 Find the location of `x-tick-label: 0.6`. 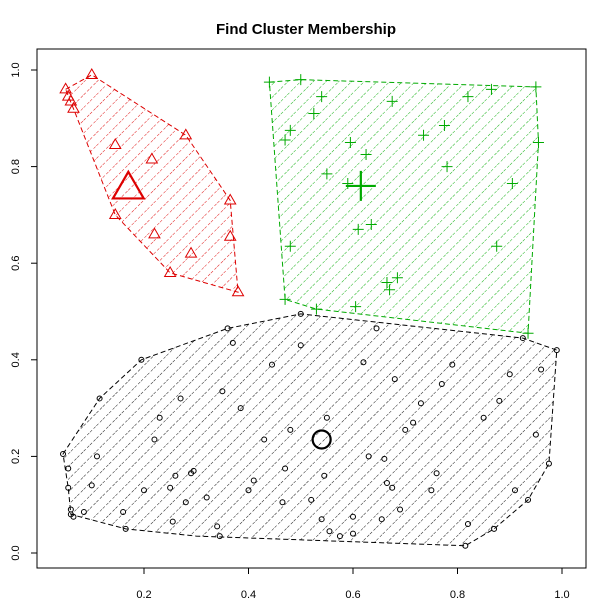

x-tick-label: 0.6 is located at coordinates (352, 594).